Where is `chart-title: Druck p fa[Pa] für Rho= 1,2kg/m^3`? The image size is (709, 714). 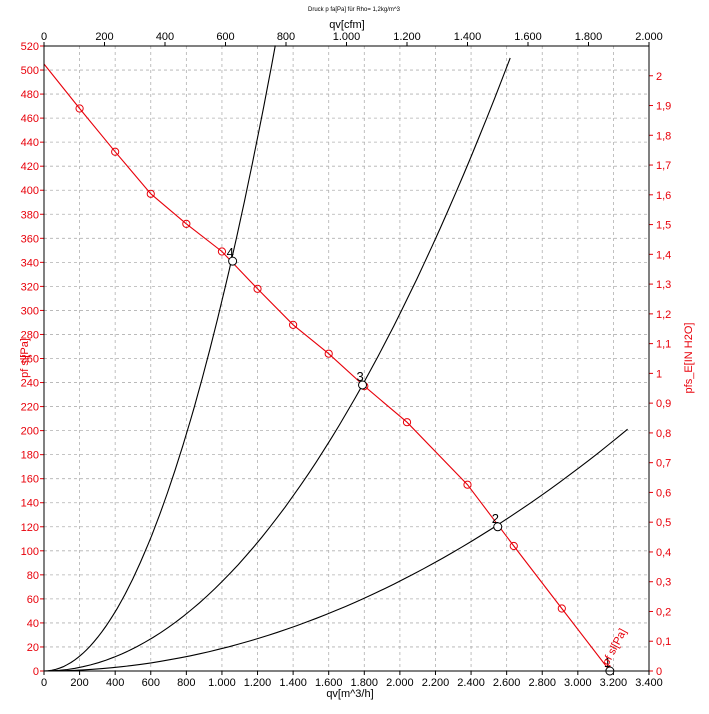
chart-title: Druck p fa[Pa] für Rho= 1,2kg/m^3 is located at coordinates (354, 10).